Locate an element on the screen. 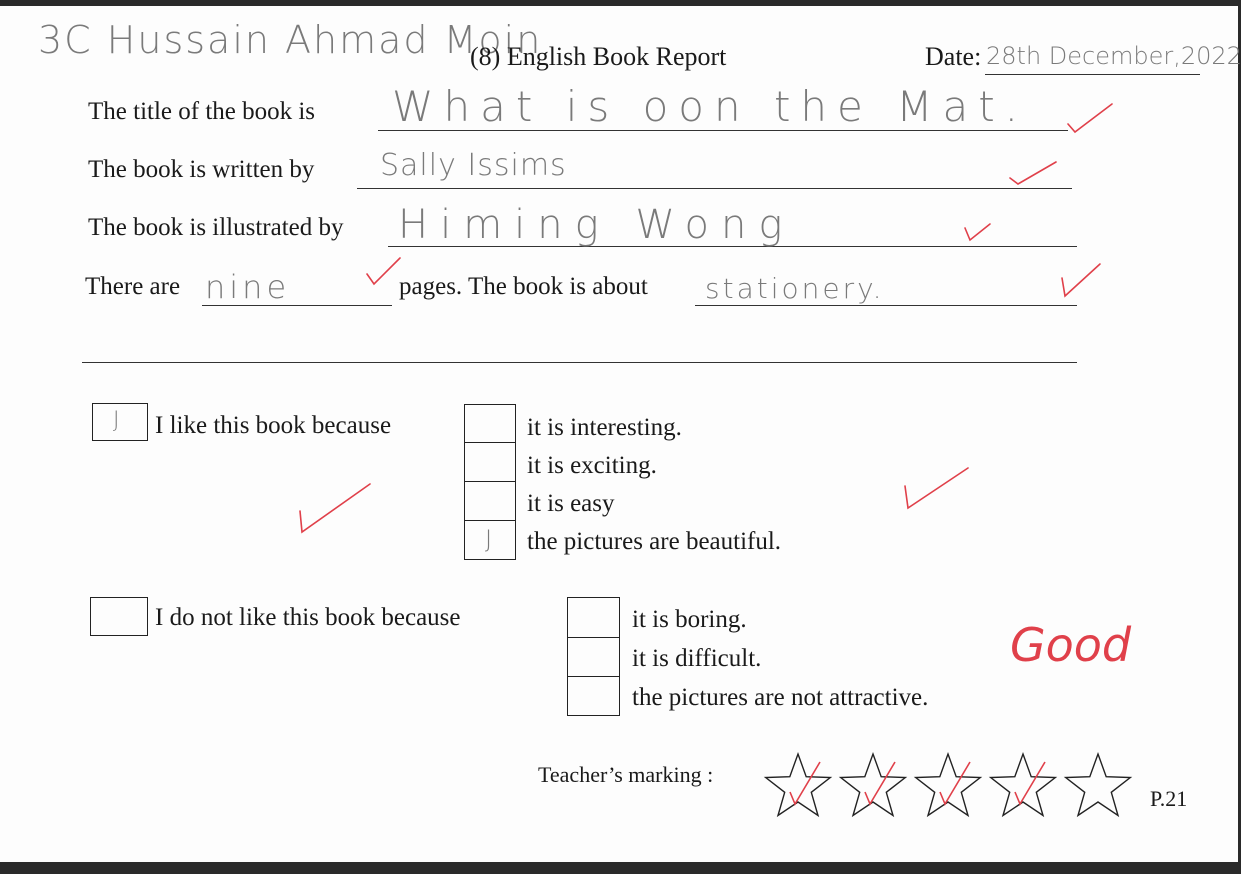 This screenshot has width=1241, height=874. pictures-check-mark: J is located at coordinates (489, 539).